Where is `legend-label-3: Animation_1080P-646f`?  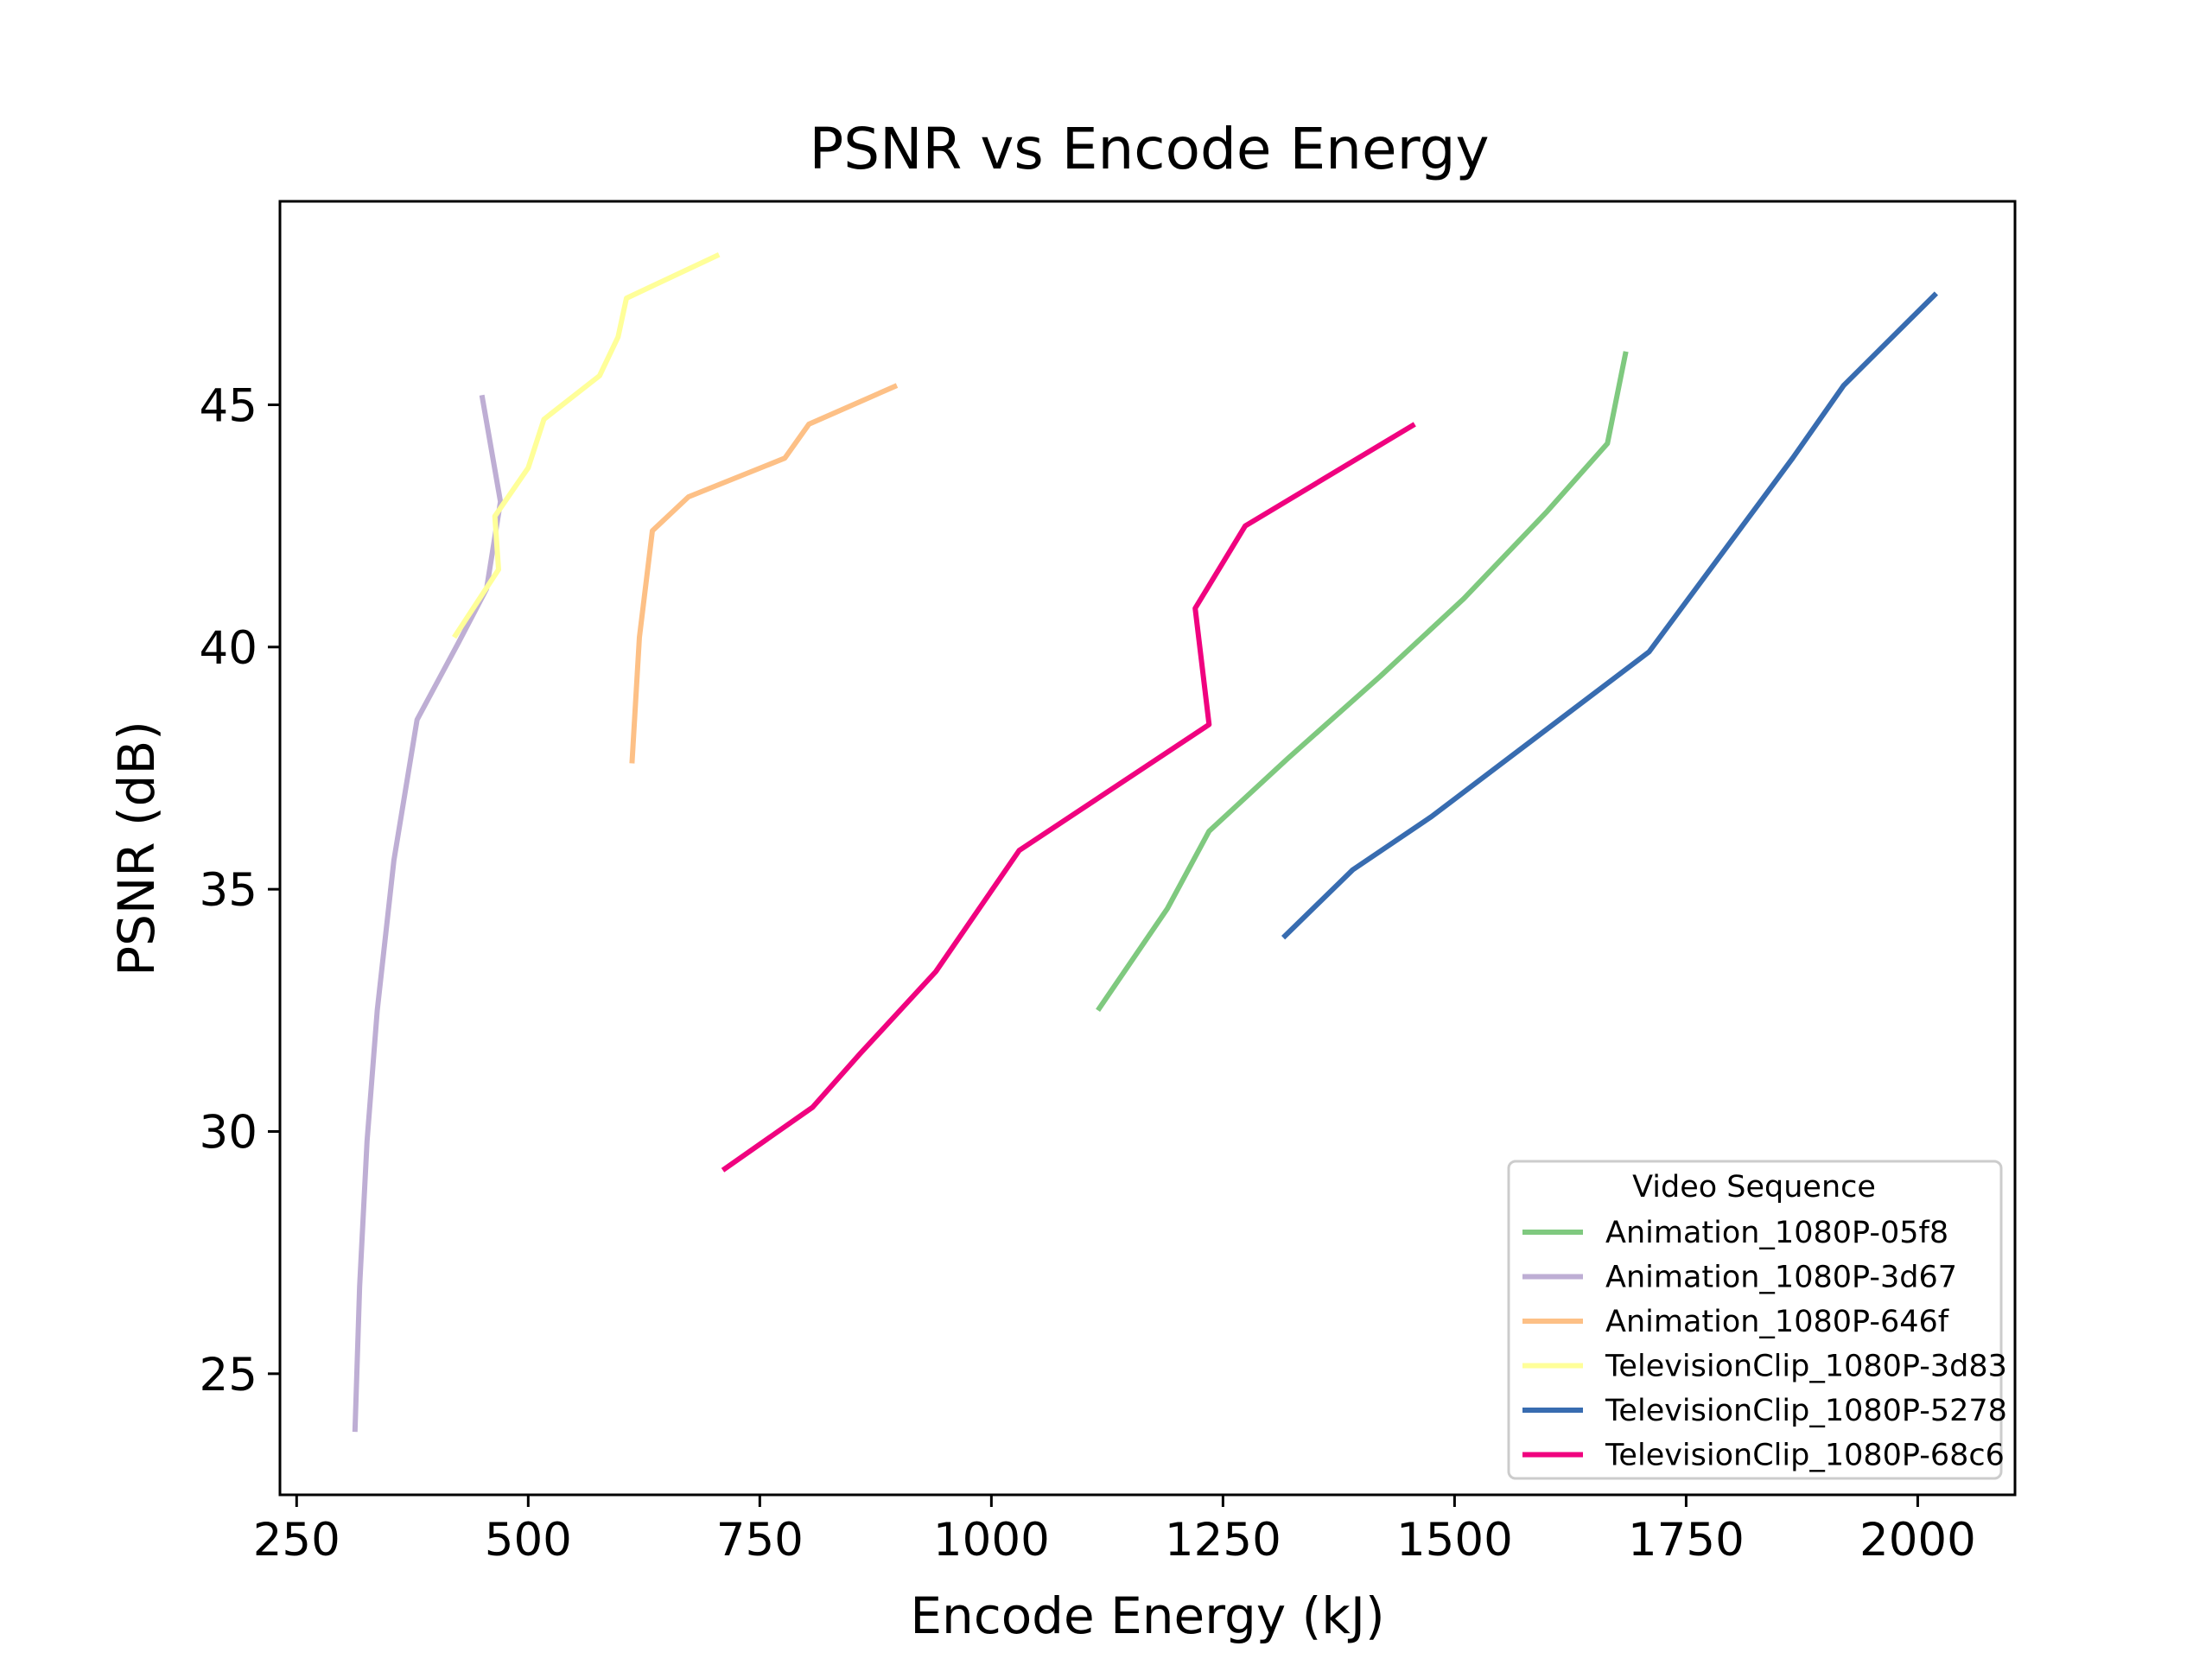
legend-label-3: Animation_1080P-646f is located at coordinates (1777, 1322).